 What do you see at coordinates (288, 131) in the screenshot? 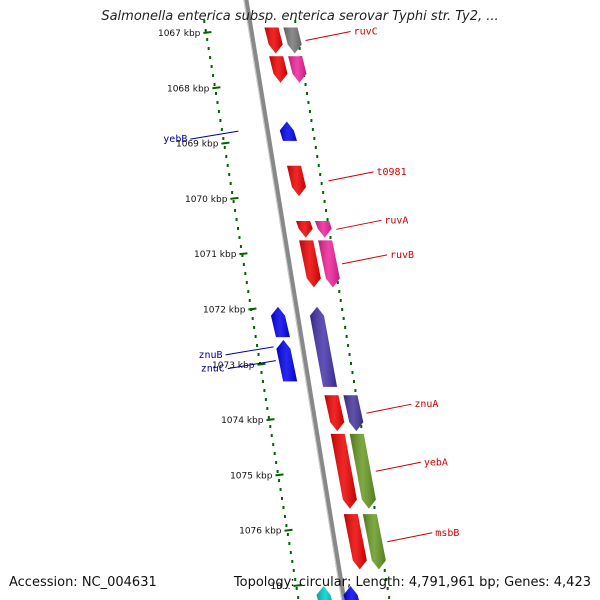
I see `gene-shade-yebB` at bounding box center [288, 131].